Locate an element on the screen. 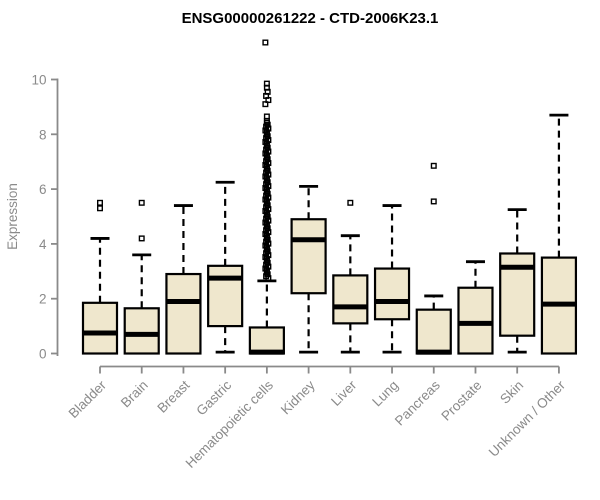 The image size is (600, 500). box-group-liver is located at coordinates (350, 276).